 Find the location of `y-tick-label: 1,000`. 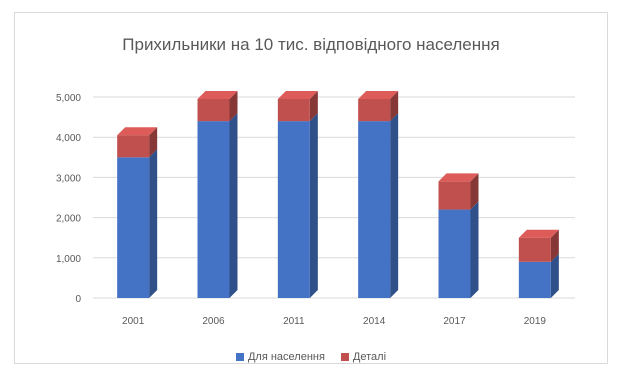

y-tick-label: 1,000 is located at coordinates (68, 259).